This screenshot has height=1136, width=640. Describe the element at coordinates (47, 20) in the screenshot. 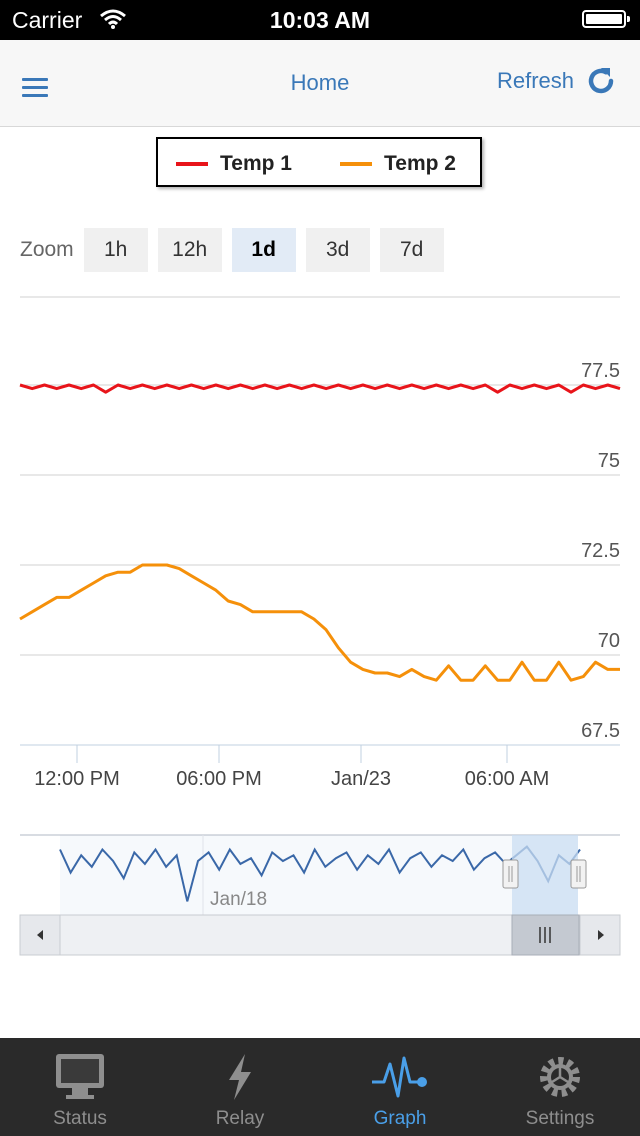

I see `carrier-label: Carrier` at that location.